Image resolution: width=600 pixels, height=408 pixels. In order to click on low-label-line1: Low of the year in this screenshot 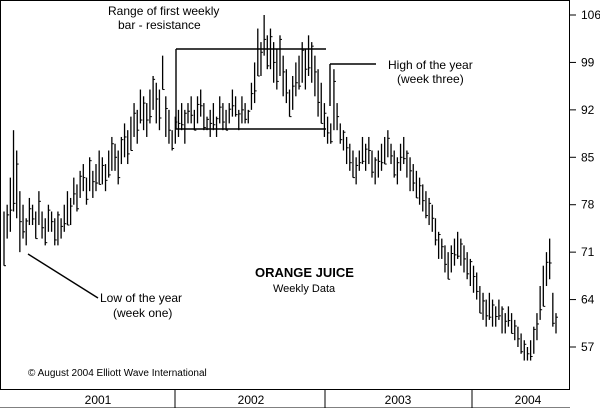, I will do `click(141, 298)`.